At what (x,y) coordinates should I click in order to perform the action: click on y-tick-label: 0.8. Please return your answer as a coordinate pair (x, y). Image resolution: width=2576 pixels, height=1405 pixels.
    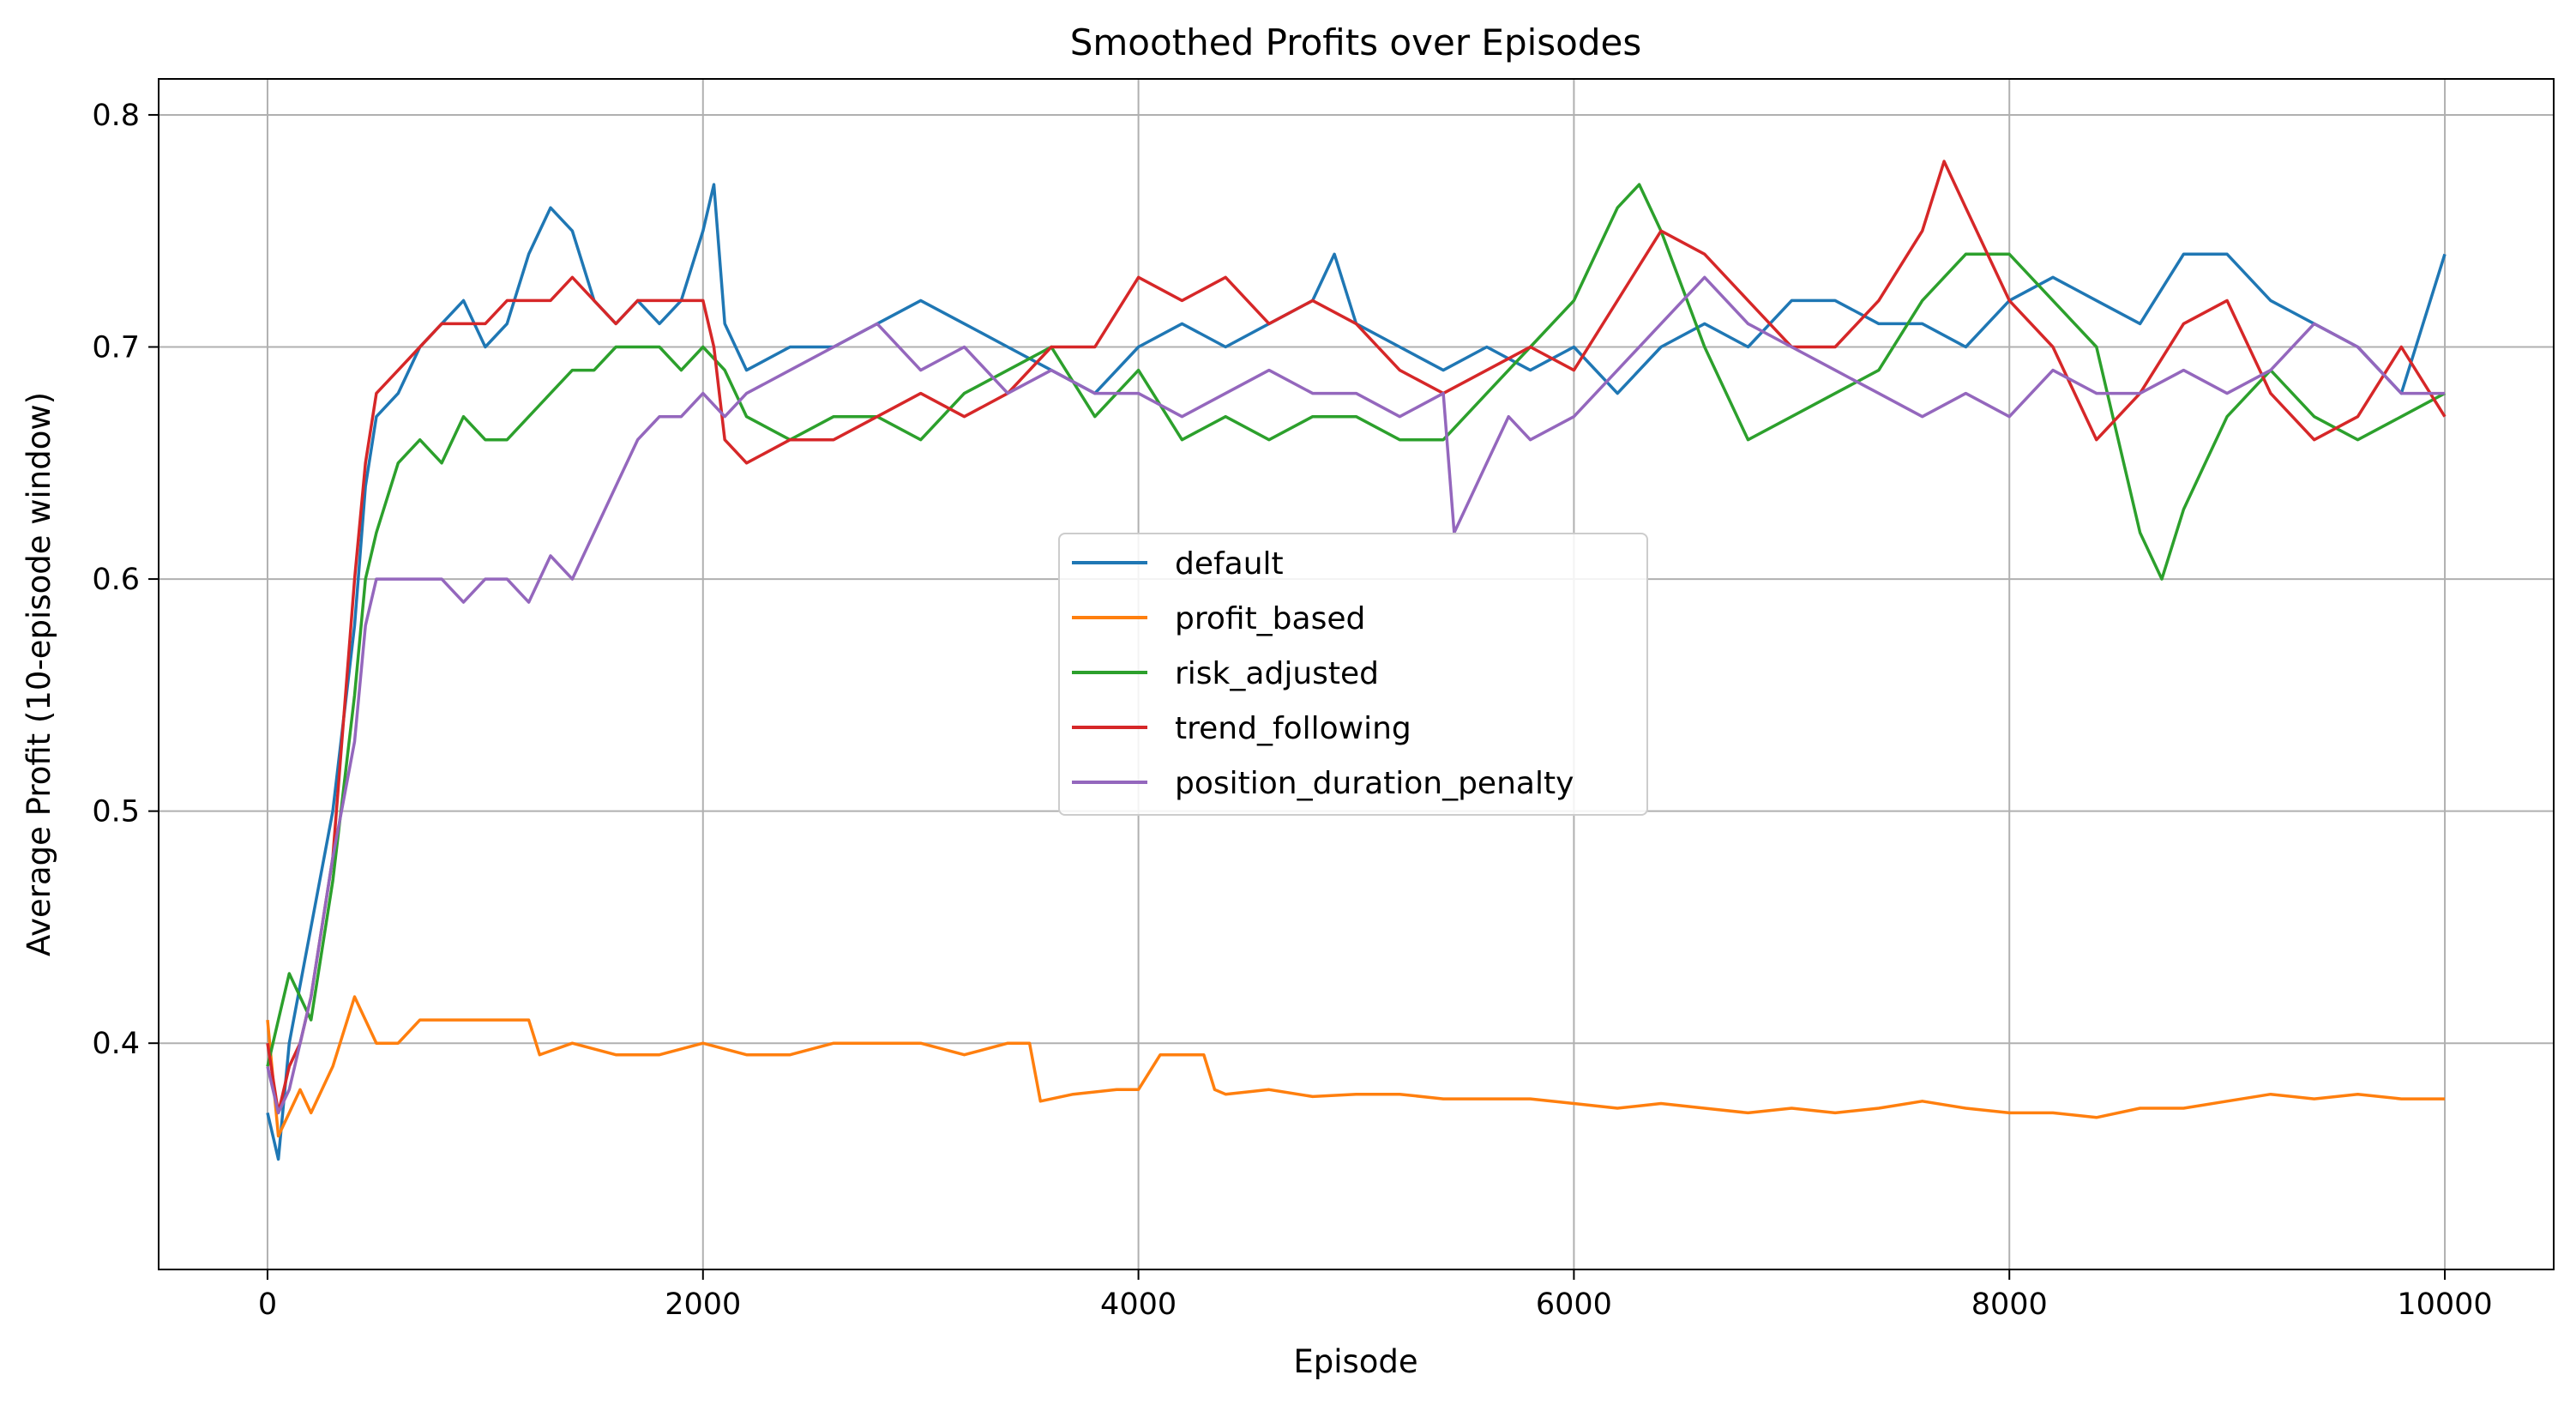
    Looking at the image, I should click on (116, 116).